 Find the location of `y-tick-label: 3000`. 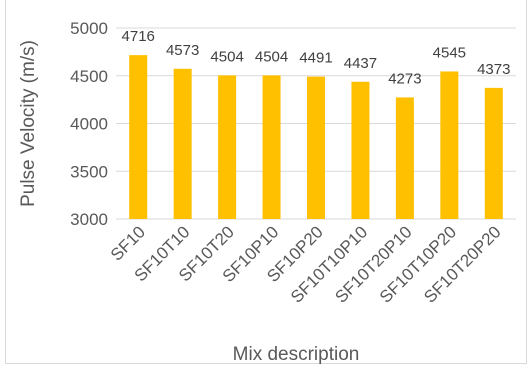

y-tick-label: 3000 is located at coordinates (89, 219).